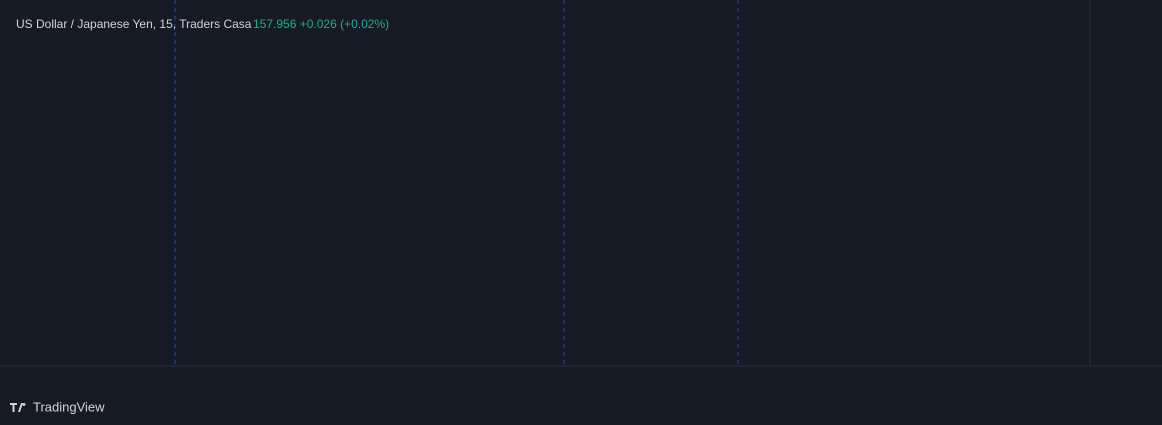 This screenshot has width=1162, height=425. I want to click on brand: TradingView, so click(69, 406).